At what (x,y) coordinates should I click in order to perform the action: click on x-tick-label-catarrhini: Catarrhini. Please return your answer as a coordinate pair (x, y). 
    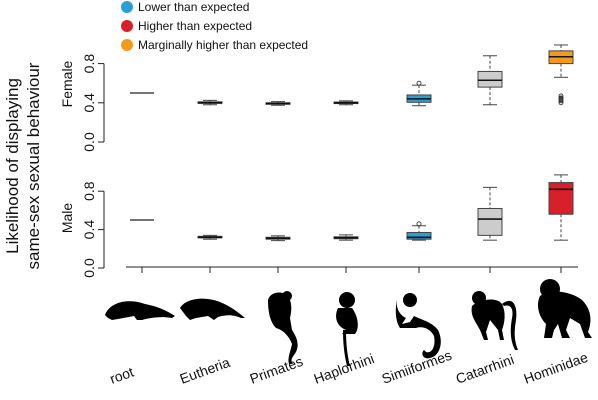
    Looking at the image, I should click on (485, 369).